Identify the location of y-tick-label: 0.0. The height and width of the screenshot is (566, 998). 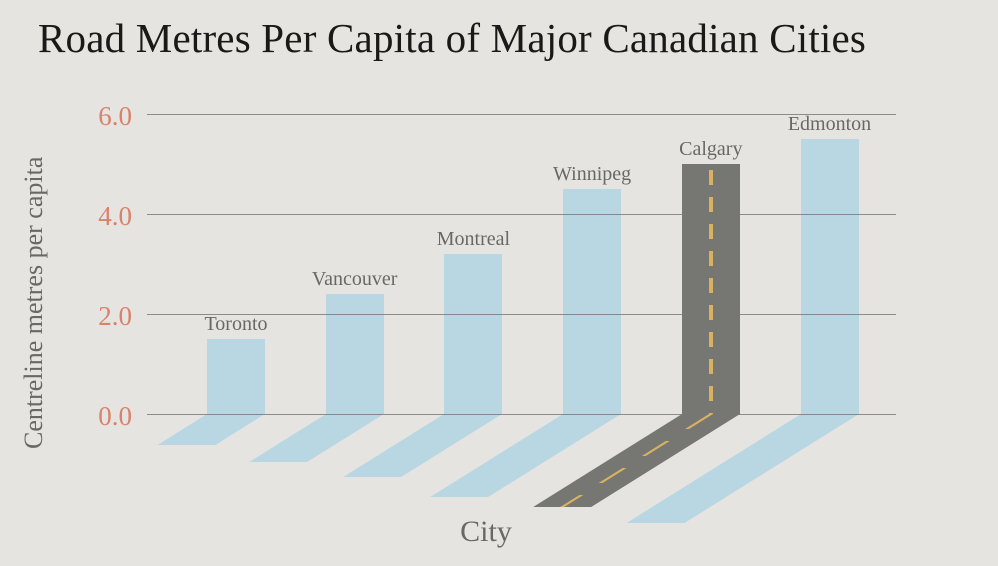
(115, 416).